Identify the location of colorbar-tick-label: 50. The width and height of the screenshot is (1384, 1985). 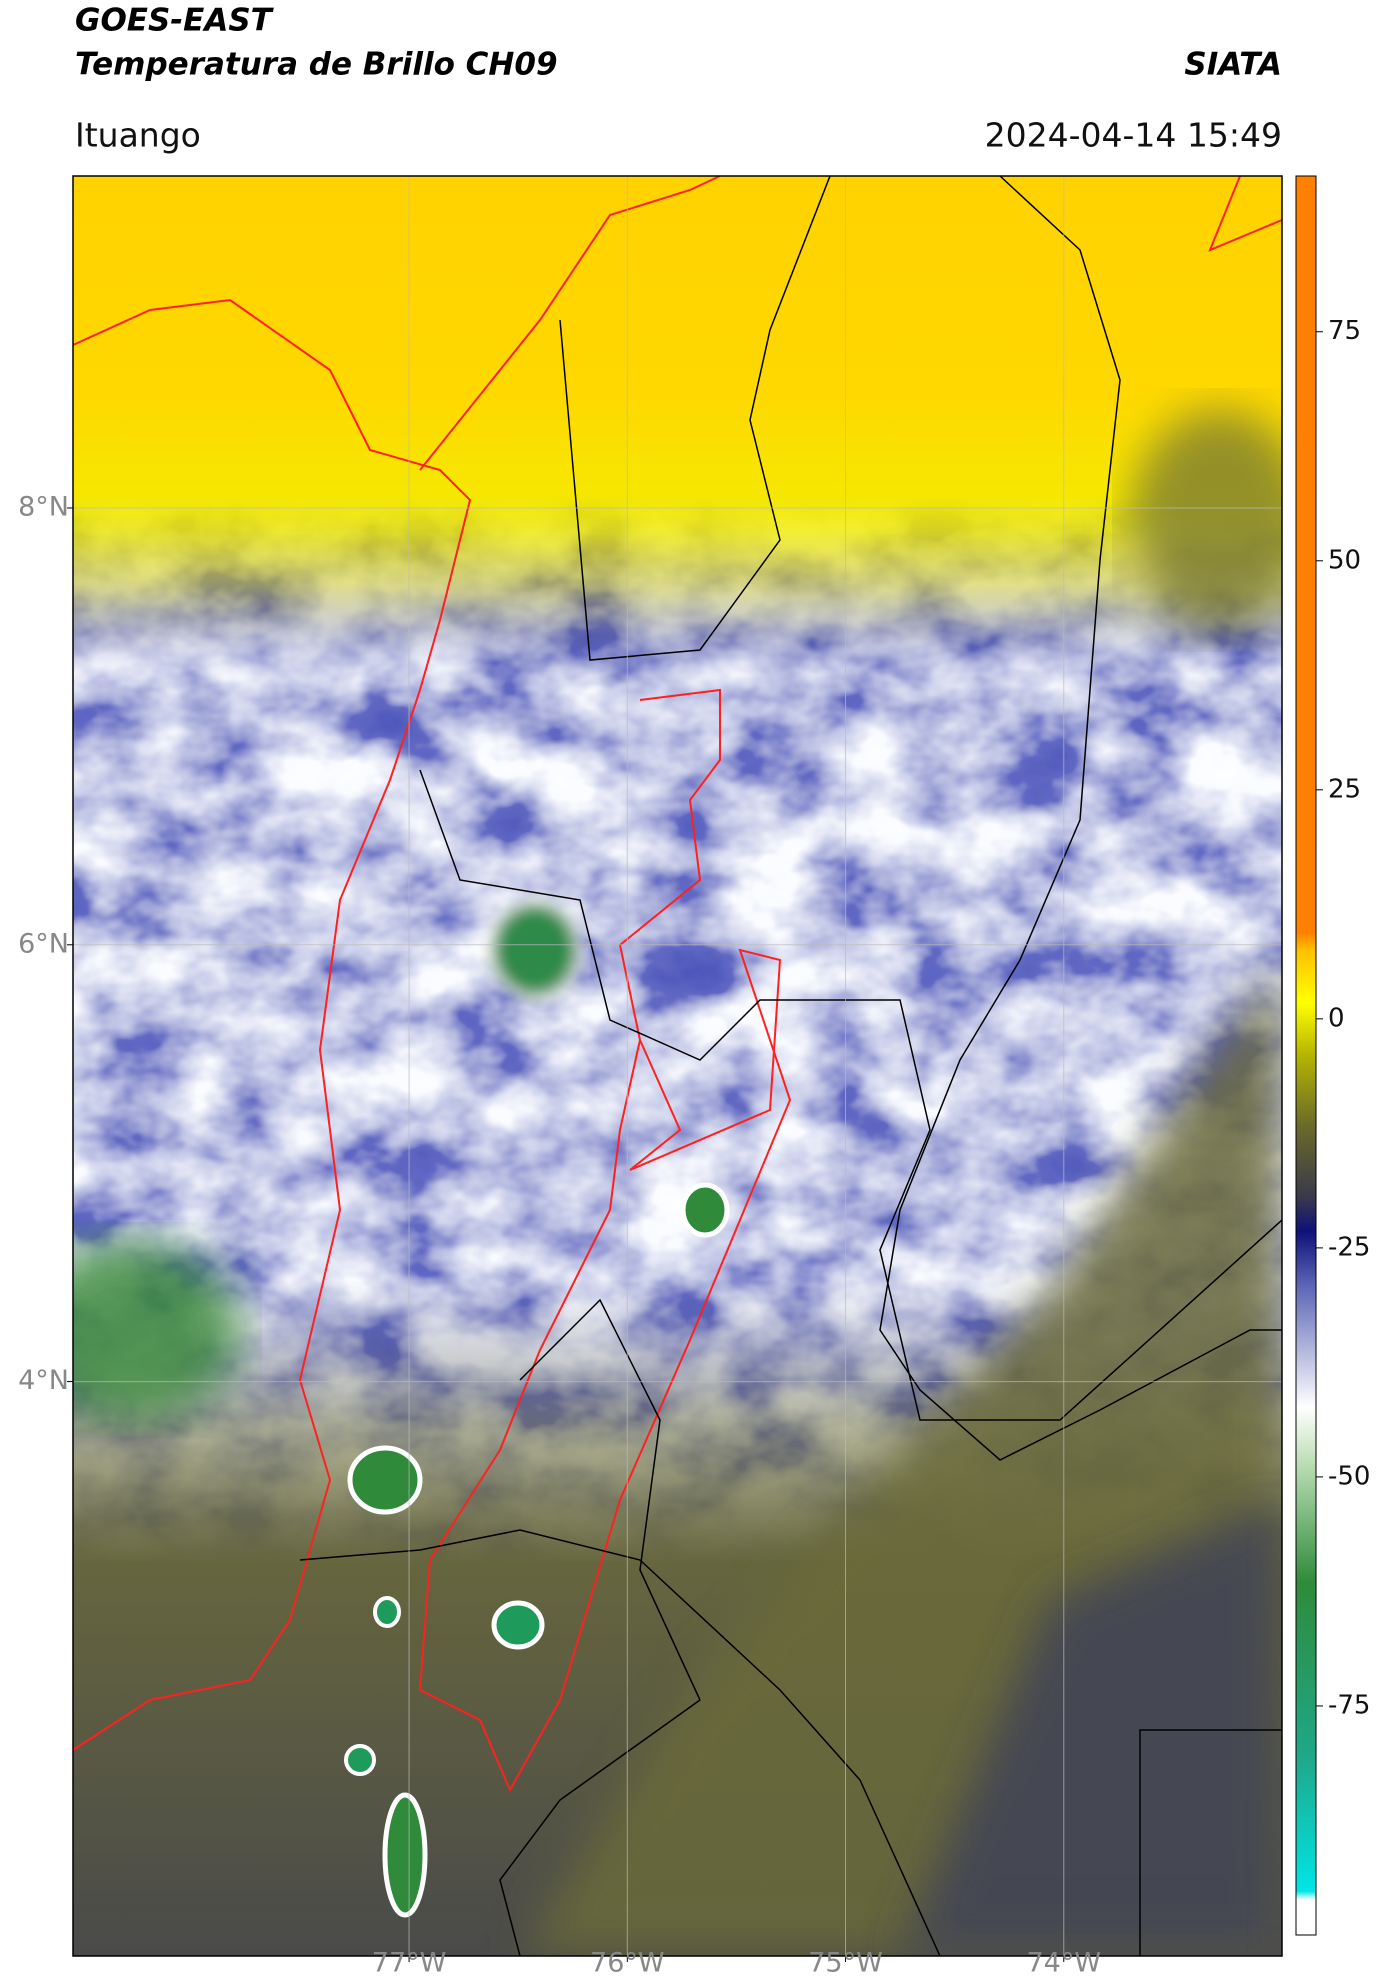
(1344, 560).